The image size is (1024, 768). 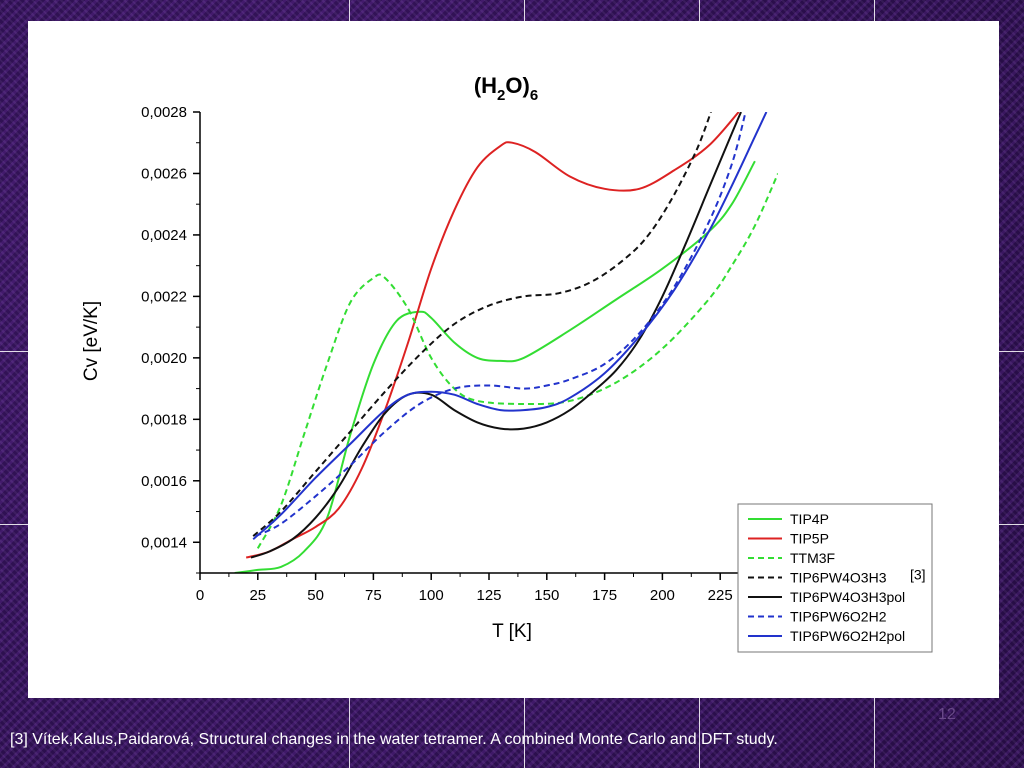 I want to click on y-tick-label: 0,0028, so click(x=164, y=112).